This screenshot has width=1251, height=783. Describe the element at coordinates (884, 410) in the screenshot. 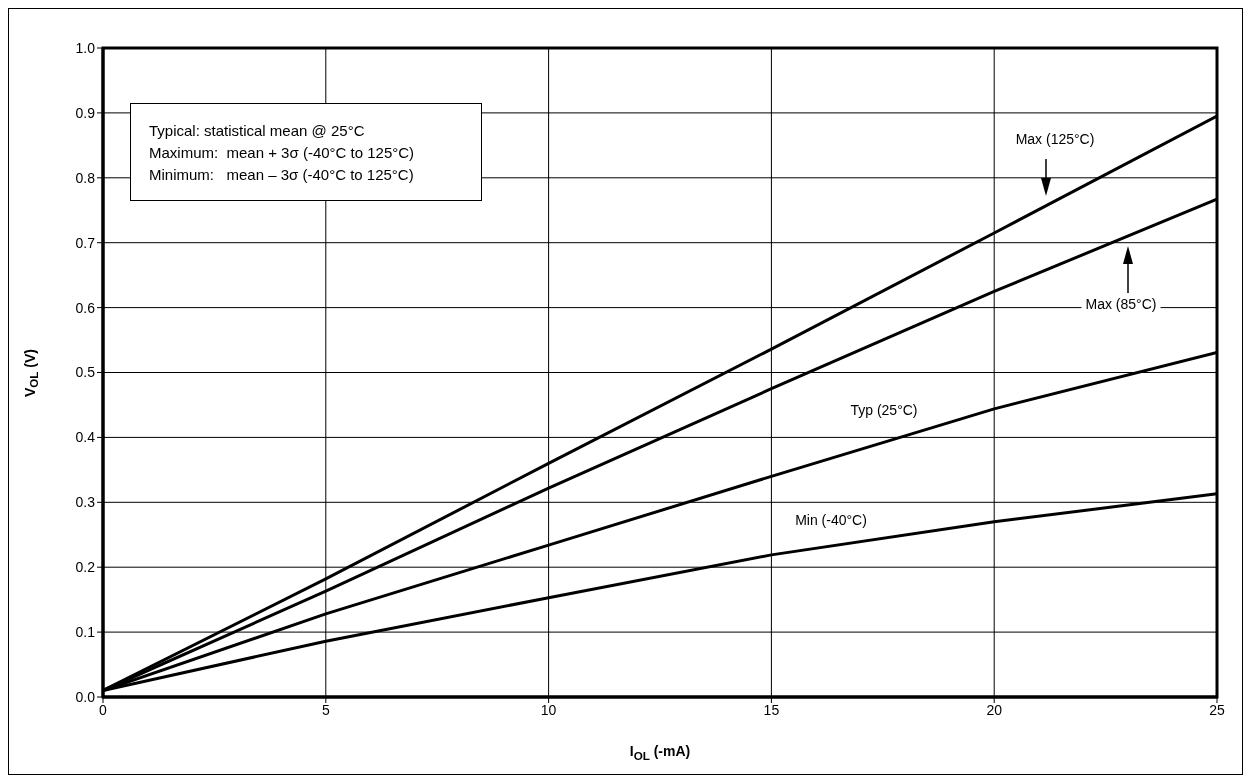

I see `annotation: Typ (25°C)` at that location.